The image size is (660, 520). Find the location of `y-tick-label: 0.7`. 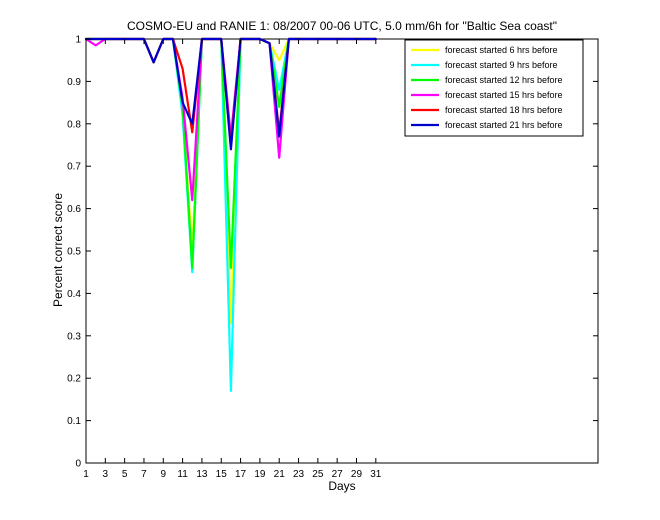

y-tick-label: 0.7 is located at coordinates (74, 167).